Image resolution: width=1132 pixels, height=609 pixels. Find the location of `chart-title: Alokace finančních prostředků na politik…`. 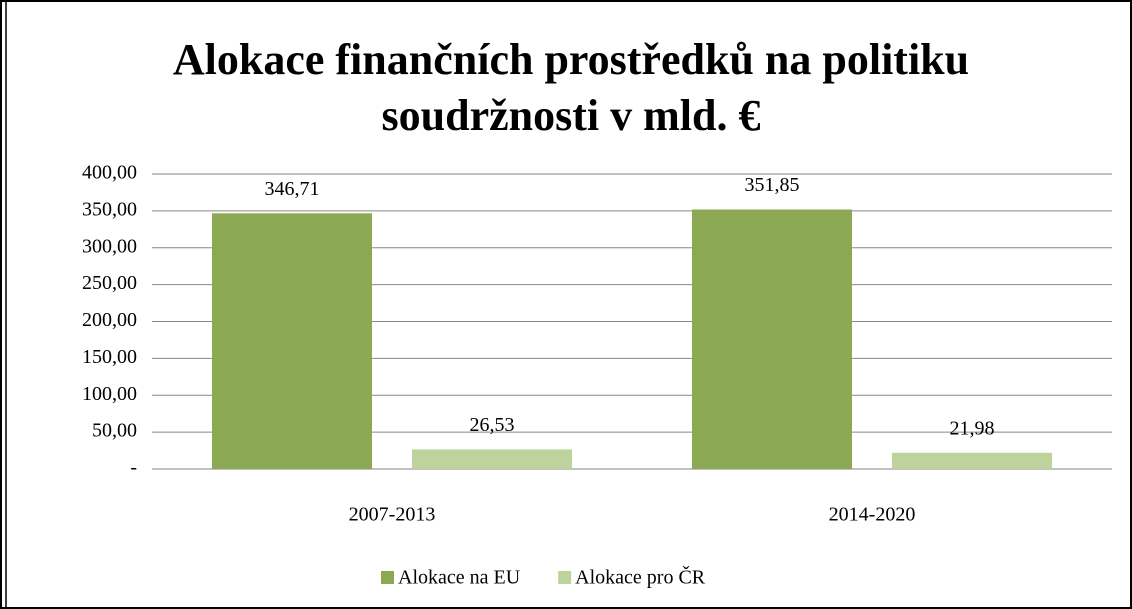

chart-title: Alokace finančních prostředků na politik… is located at coordinates (571, 87).